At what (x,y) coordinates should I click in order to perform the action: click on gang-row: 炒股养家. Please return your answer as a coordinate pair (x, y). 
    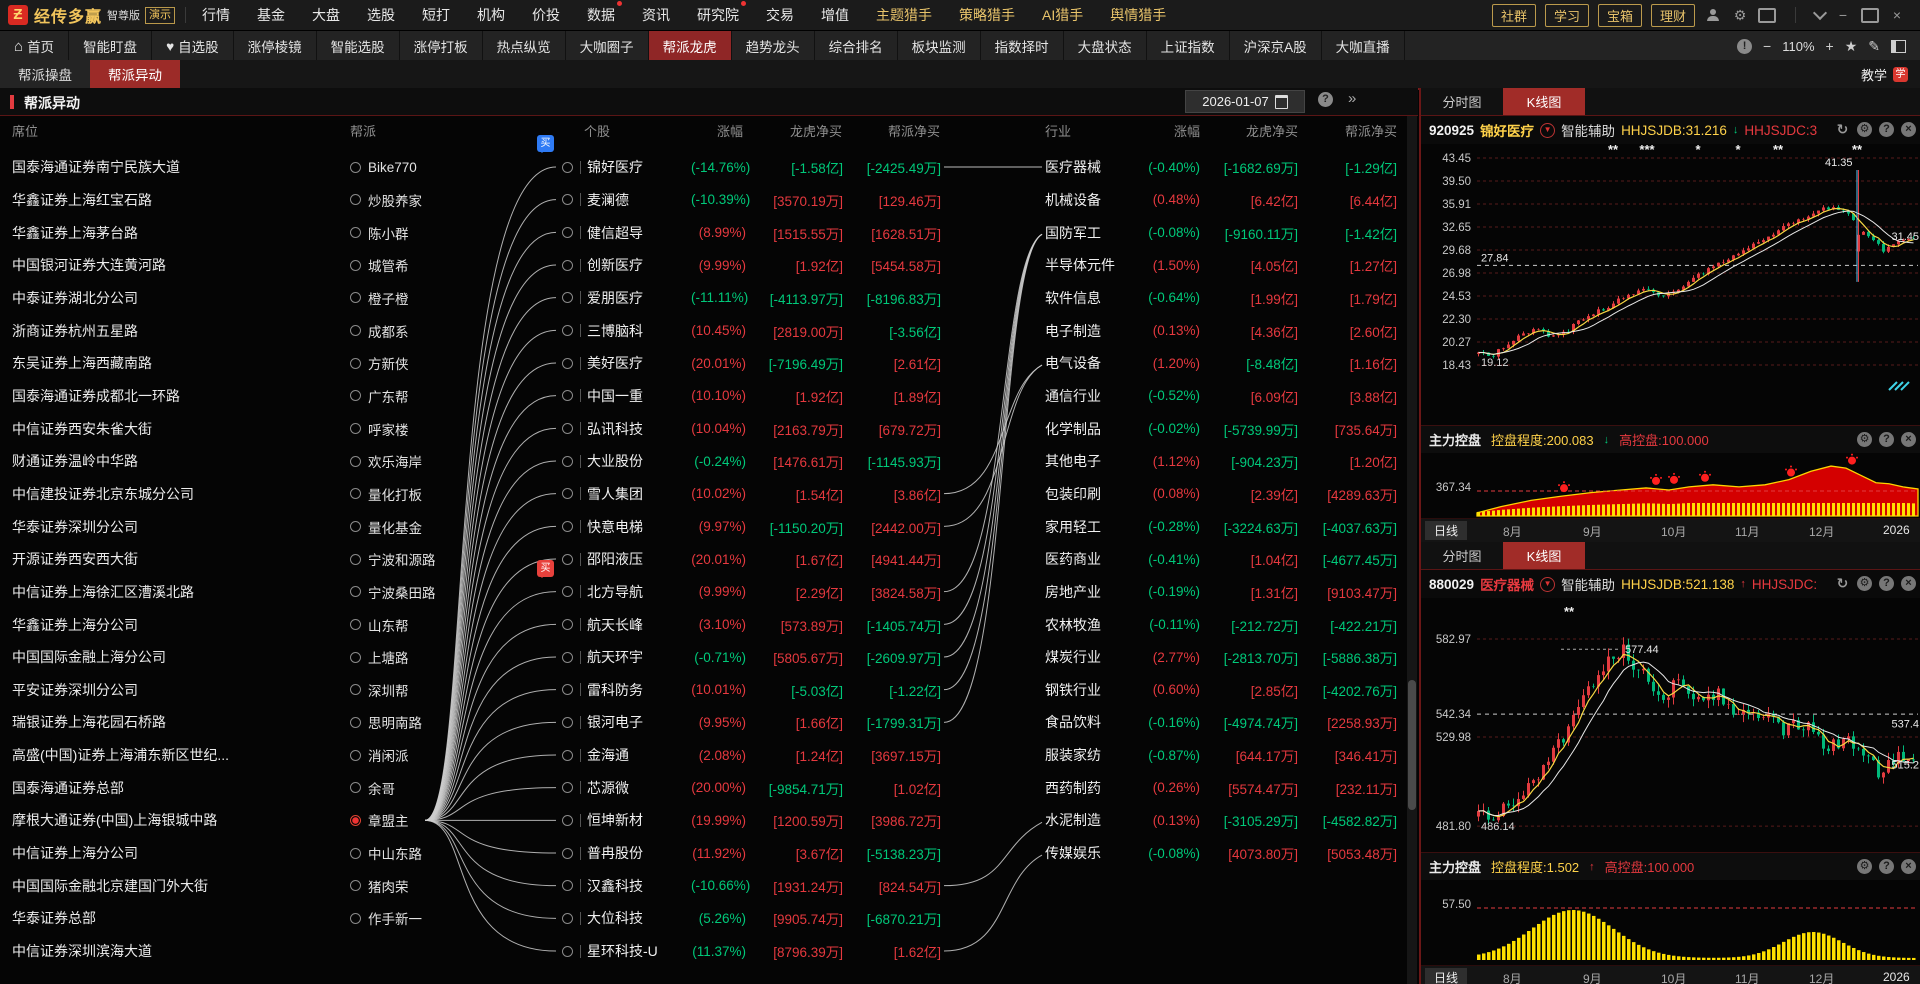
    Looking at the image, I should click on (405, 200).